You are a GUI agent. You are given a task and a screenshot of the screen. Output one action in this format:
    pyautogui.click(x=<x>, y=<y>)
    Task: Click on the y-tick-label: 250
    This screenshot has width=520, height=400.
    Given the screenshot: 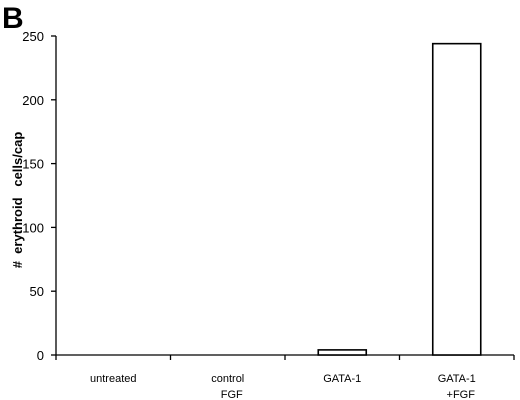 What is the action you would take?
    pyautogui.click(x=33, y=36)
    